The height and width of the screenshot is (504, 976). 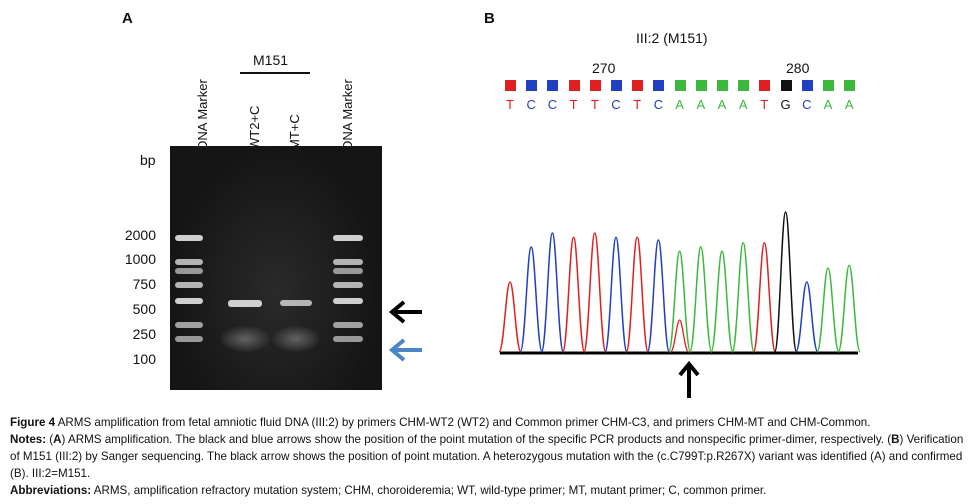 I want to click on group-bracket-line, so click(x=275, y=73).